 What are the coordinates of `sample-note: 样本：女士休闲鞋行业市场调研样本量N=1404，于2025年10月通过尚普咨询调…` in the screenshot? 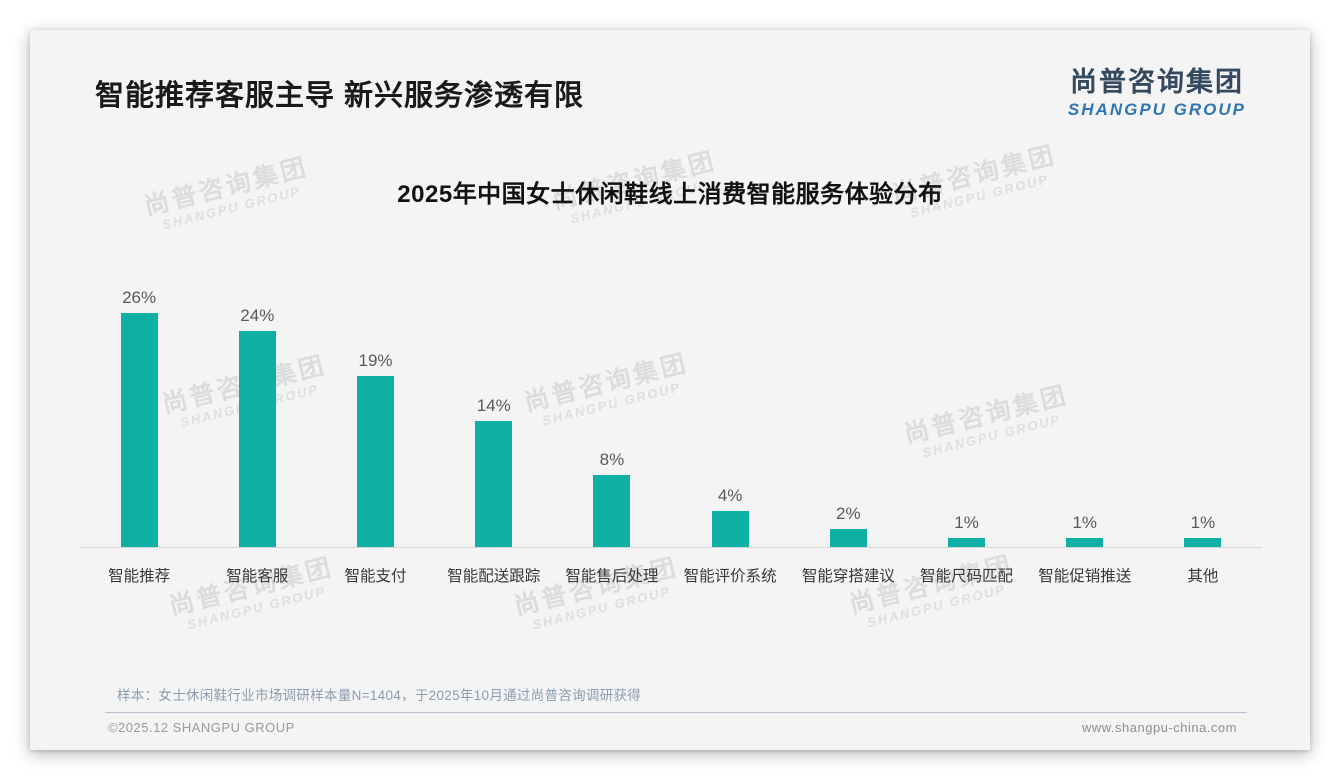 It's located at (379, 695).